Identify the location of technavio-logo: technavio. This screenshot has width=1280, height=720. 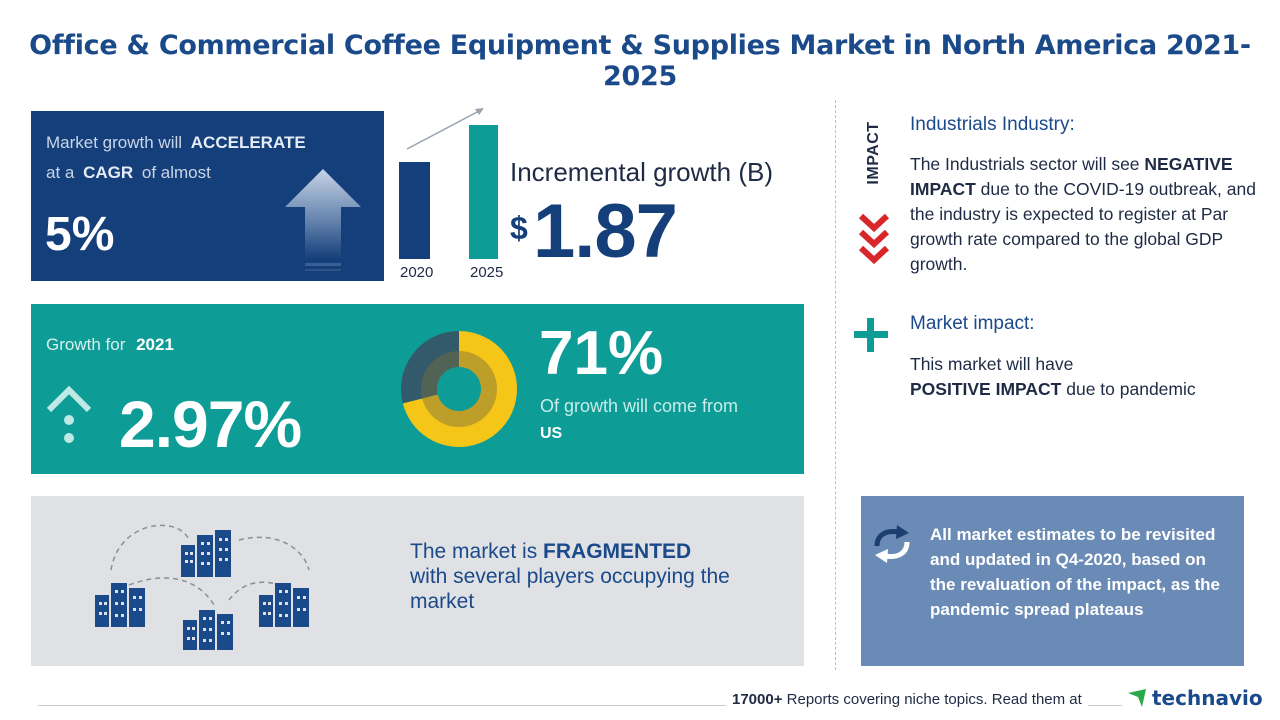
(1195, 699).